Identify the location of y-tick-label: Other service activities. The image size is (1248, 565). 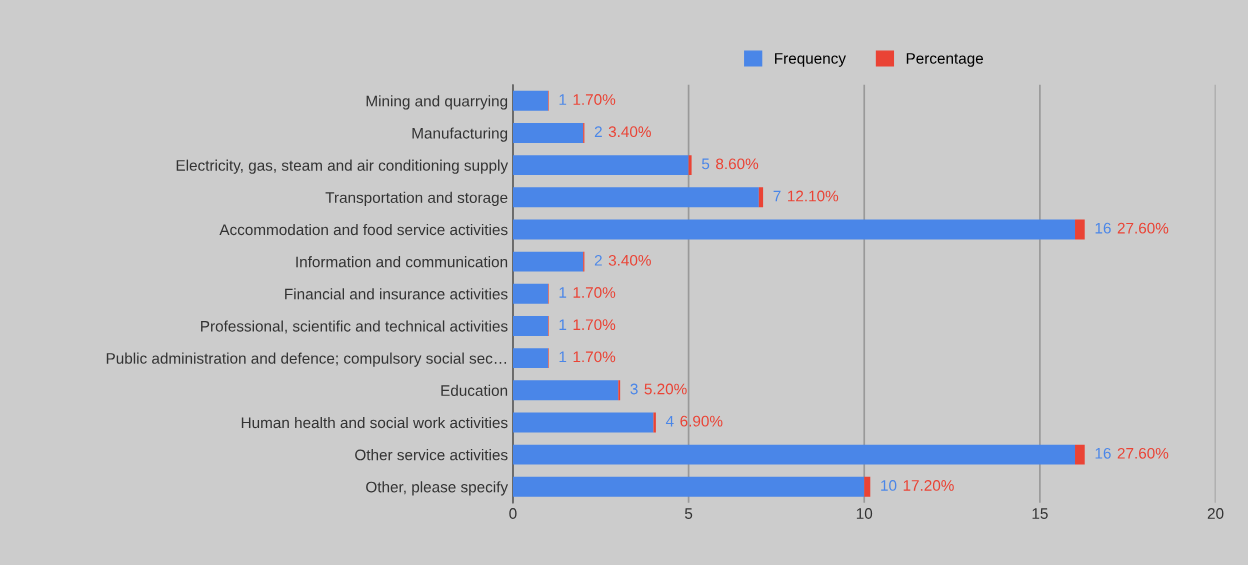
(431, 455).